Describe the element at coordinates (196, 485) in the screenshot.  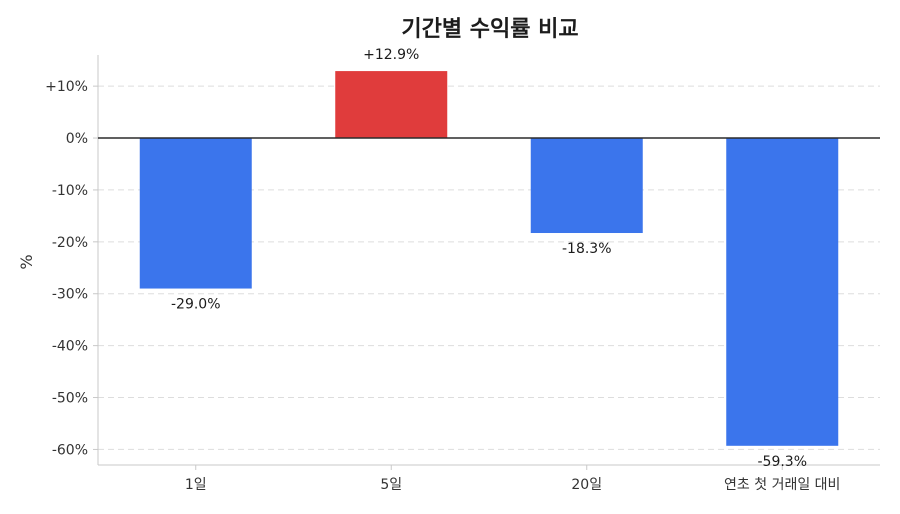
I see `x-tick-label: 1일` at that location.